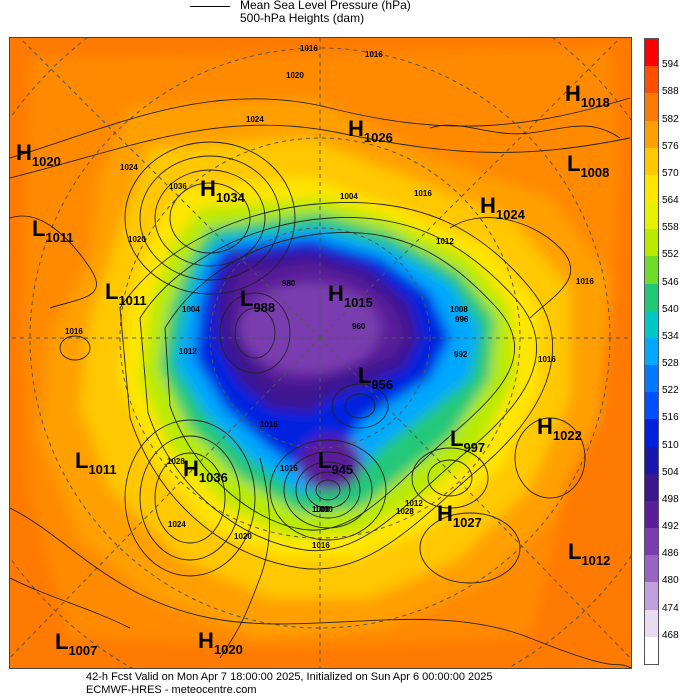 This screenshot has height=700, width=681. What do you see at coordinates (171, 690) in the screenshot?
I see `model-credit-text: ECMWF-HRES - meteocentre.com` at bounding box center [171, 690].